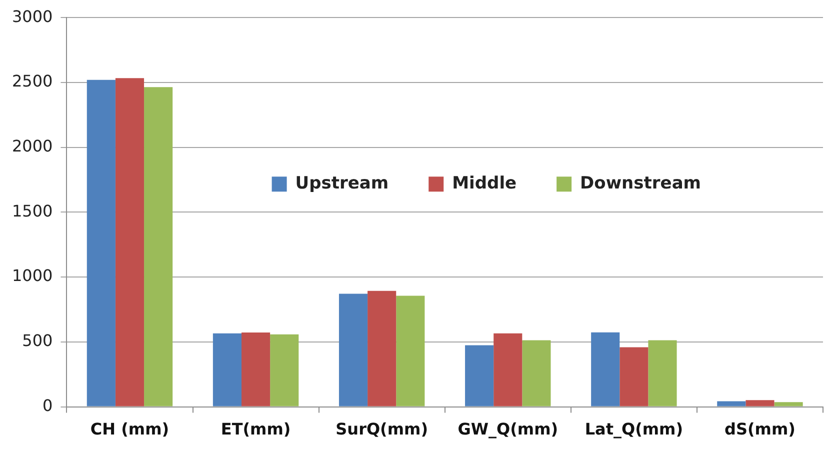 The height and width of the screenshot is (452, 827). I want to click on y-tick-label: 1500, so click(32, 210).